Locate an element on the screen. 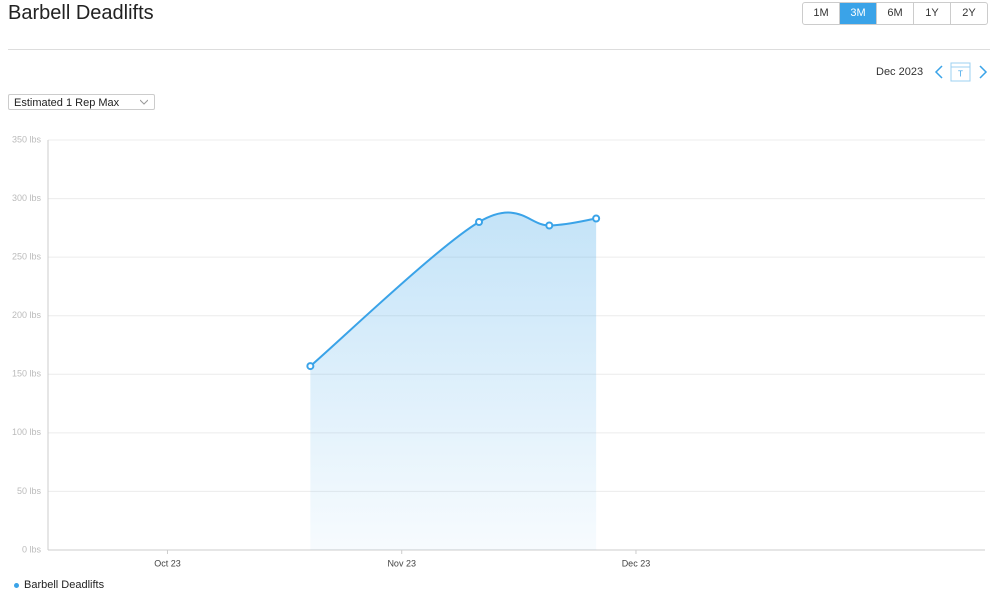 Image resolution: width=1000 pixels, height=594 pixels. metric-select: Estimated 1 Rep Max is located at coordinates (81, 102).